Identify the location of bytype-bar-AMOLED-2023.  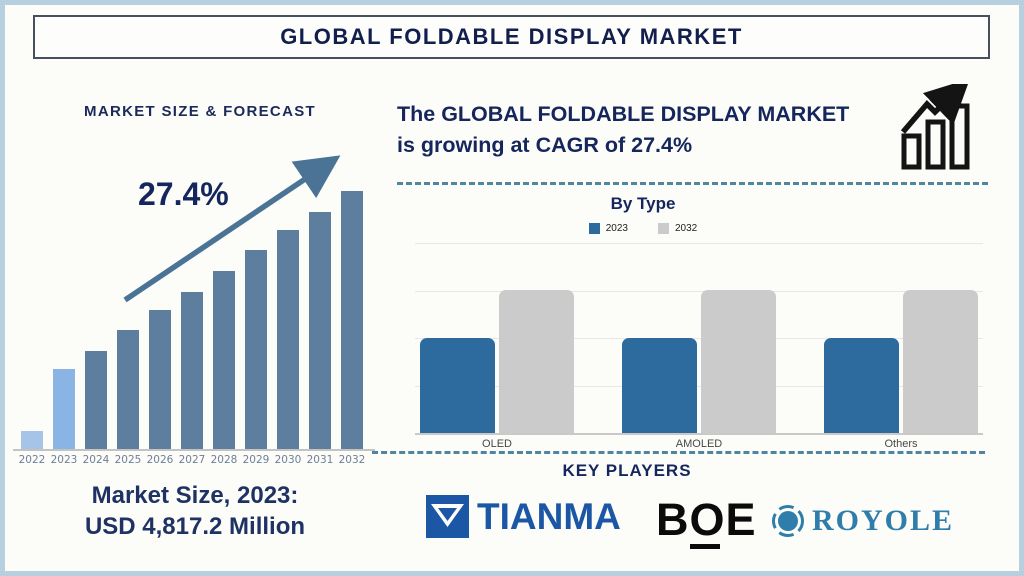
(659, 385).